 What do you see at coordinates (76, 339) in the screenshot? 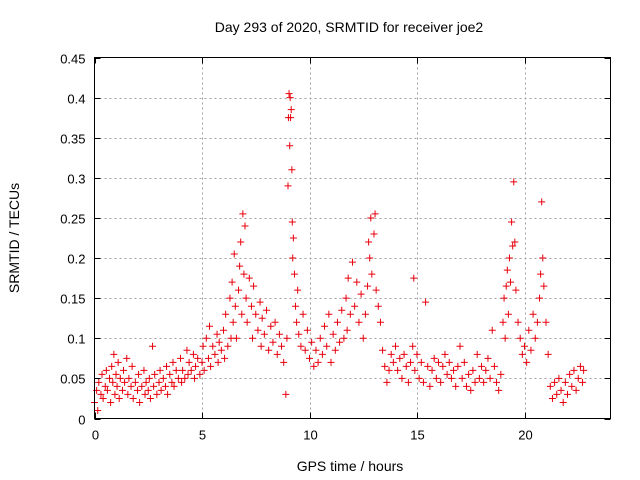
I see `y-tick-label: 0.1` at bounding box center [76, 339].